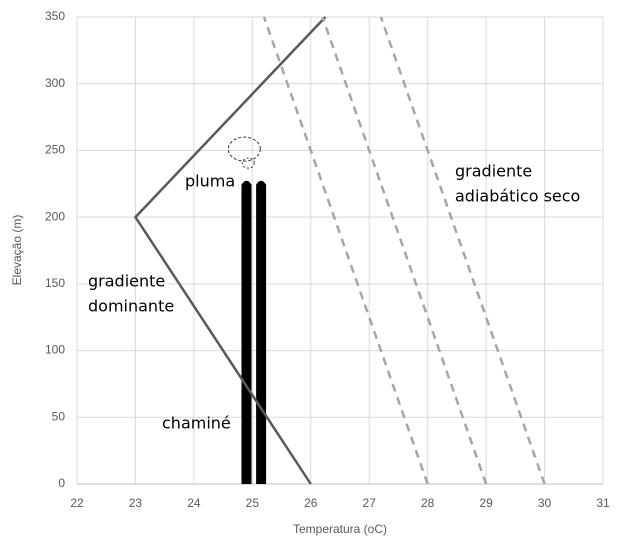  I want to click on y-tick-label: 250, so click(55, 150).